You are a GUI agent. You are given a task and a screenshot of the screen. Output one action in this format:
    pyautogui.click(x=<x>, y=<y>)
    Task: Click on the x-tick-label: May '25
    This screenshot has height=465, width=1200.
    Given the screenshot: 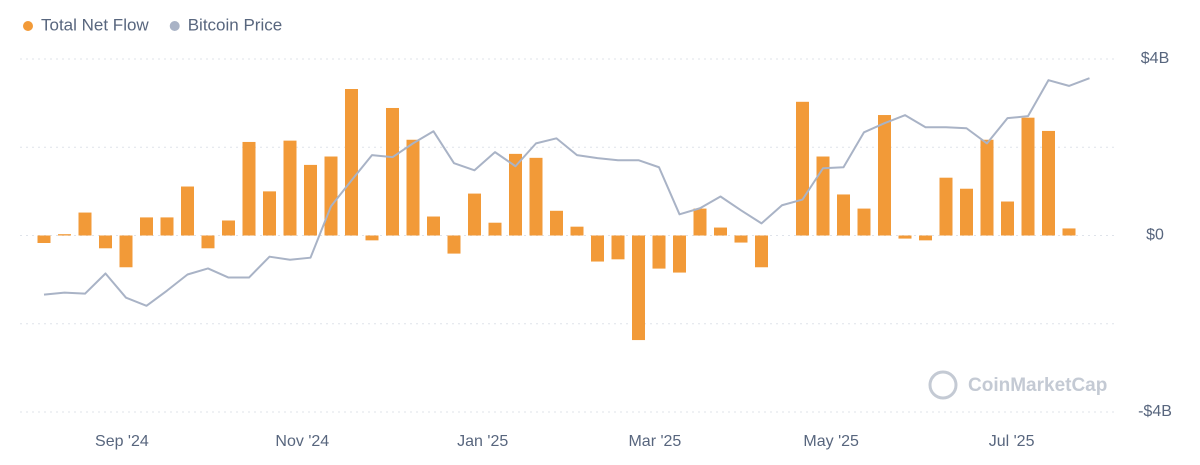 What is the action you would take?
    pyautogui.click(x=831, y=441)
    